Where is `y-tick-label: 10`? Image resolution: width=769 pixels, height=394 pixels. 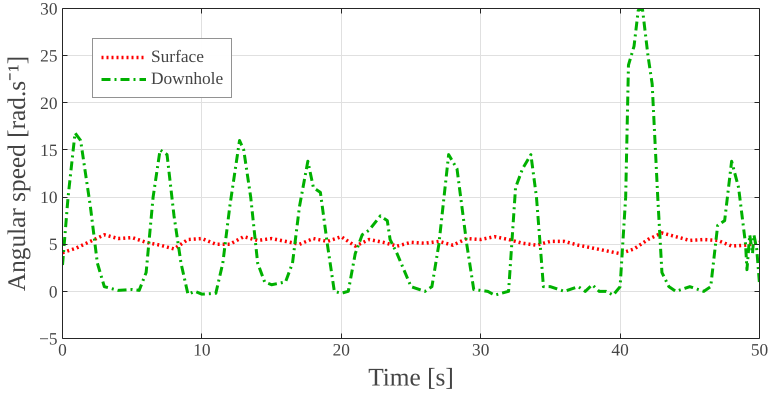
y-tick-label: 10 is located at coordinates (49, 198).